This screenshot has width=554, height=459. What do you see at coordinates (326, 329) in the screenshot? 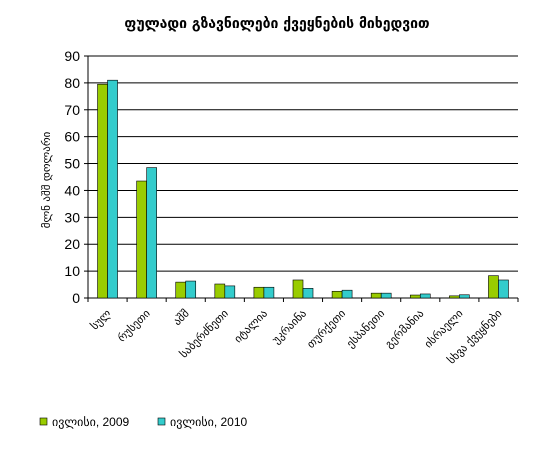
I see `x-tick-label: თურქეთი` at bounding box center [326, 329].